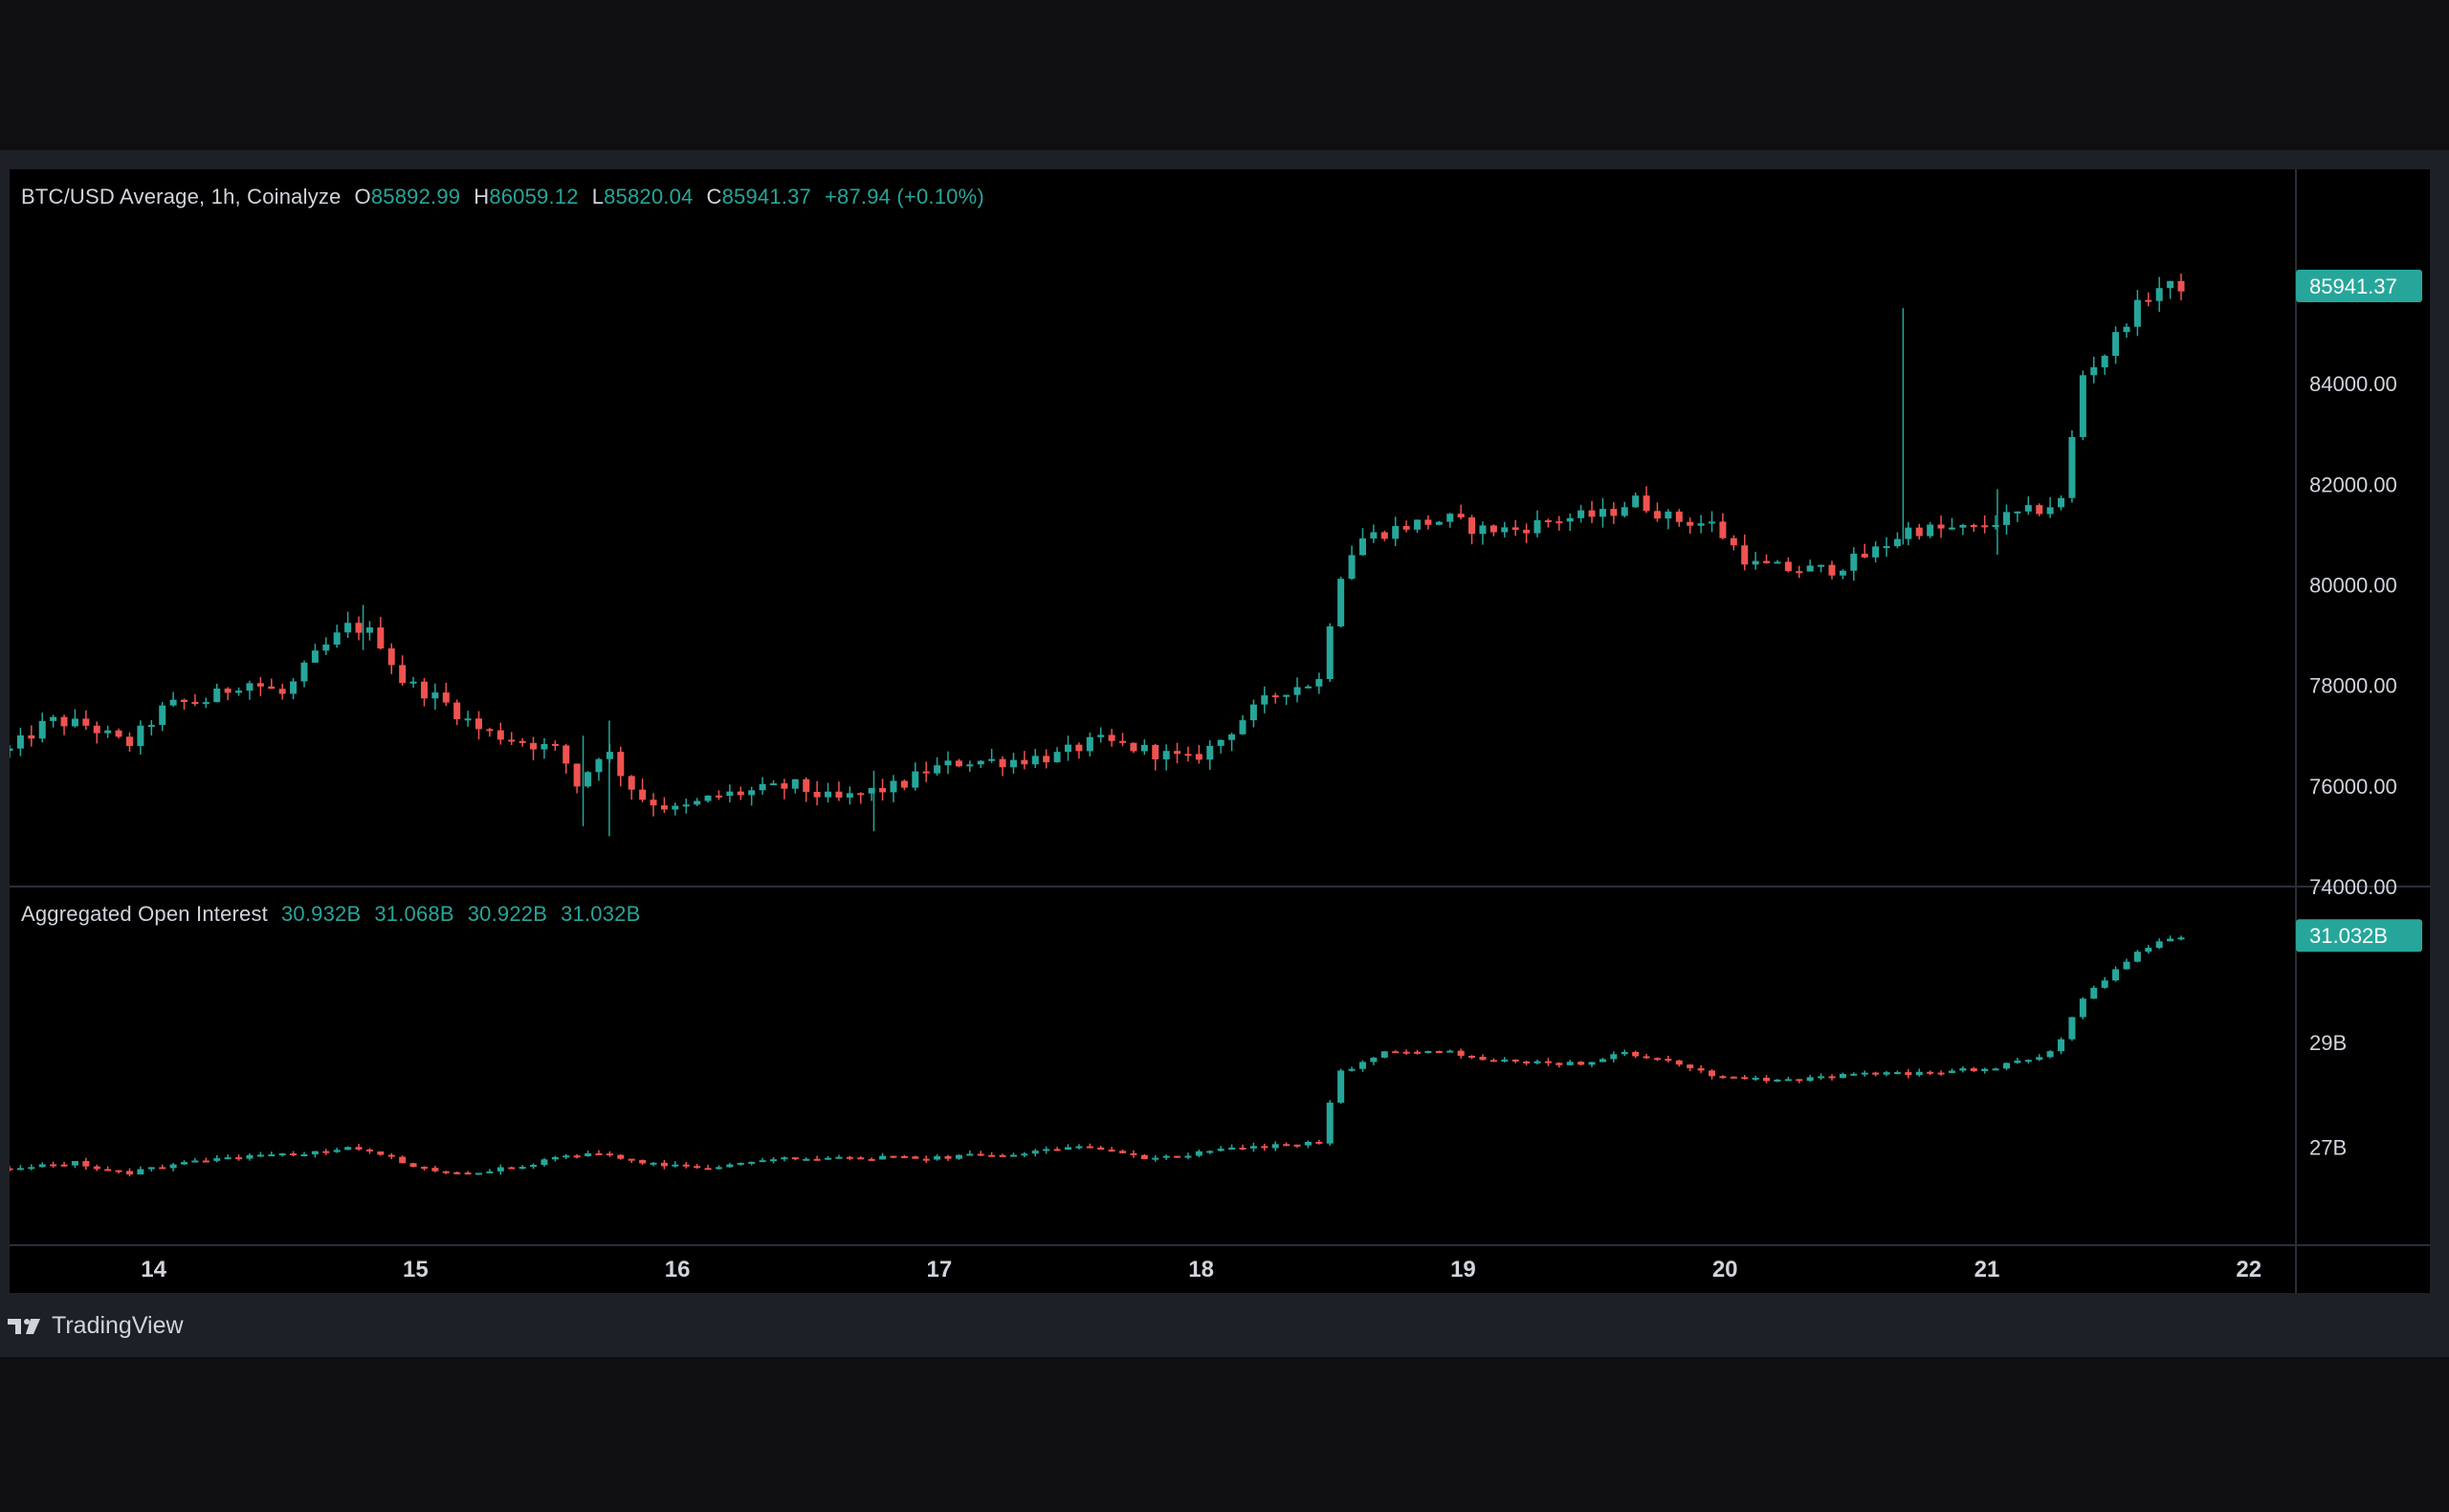 This screenshot has width=2449, height=1512. Describe the element at coordinates (1988, 1269) in the screenshot. I see `time-axis-tick: 21` at that location.